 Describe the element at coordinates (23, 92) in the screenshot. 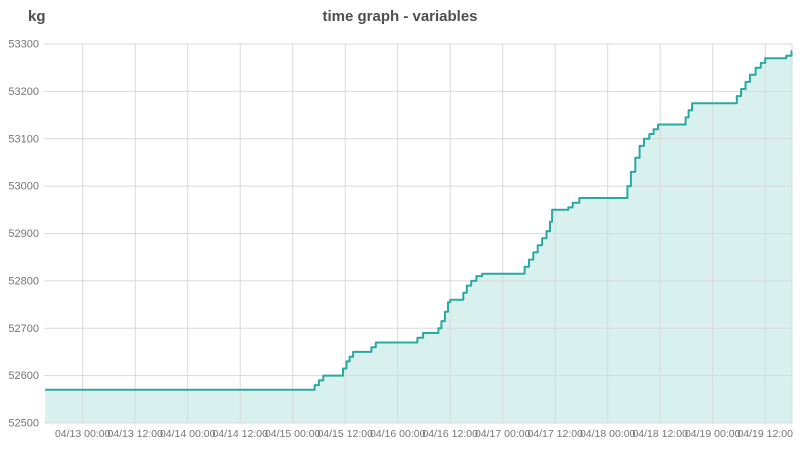

I see `y-tick-label: 53200` at that location.